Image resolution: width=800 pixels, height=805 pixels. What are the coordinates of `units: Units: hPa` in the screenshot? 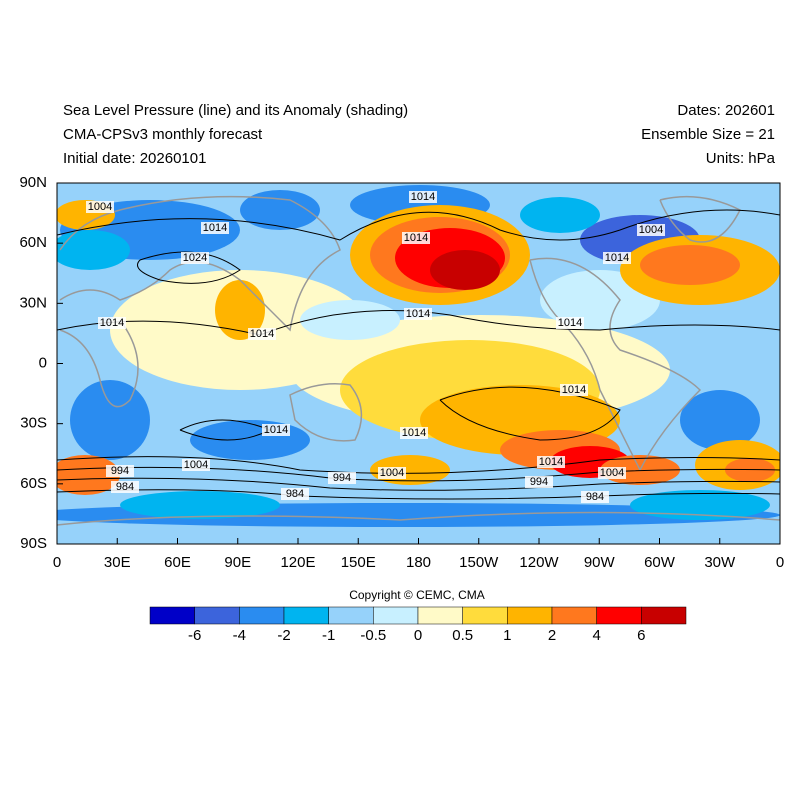 It's located at (741, 158).